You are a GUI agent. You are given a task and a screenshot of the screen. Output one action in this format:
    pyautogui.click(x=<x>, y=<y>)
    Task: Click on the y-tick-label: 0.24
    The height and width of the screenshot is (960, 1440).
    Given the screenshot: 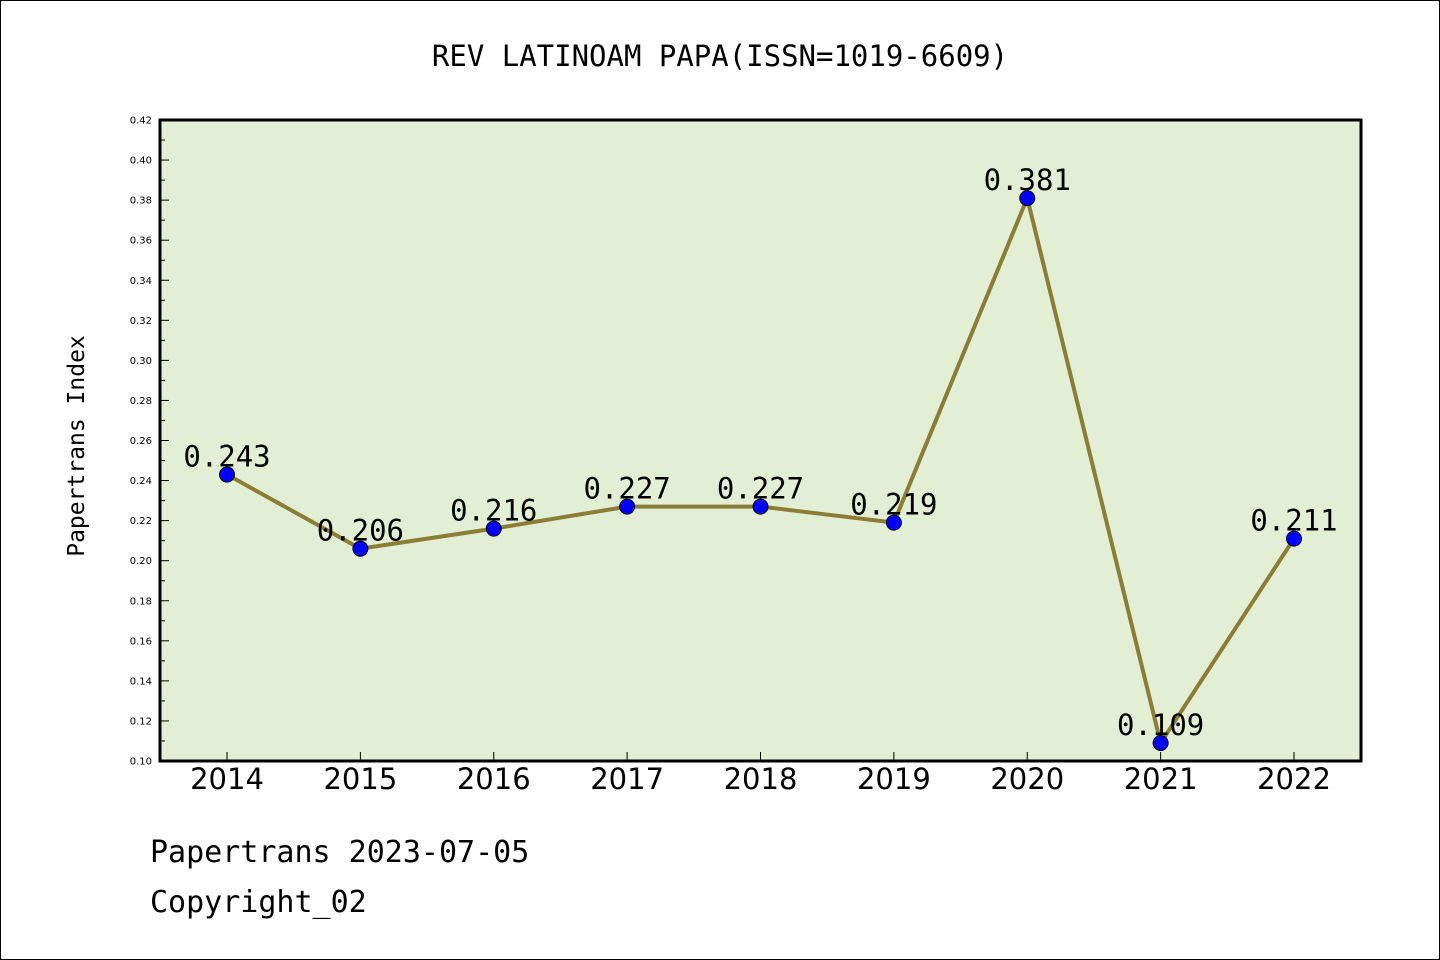 What is the action you would take?
    pyautogui.click(x=141, y=481)
    